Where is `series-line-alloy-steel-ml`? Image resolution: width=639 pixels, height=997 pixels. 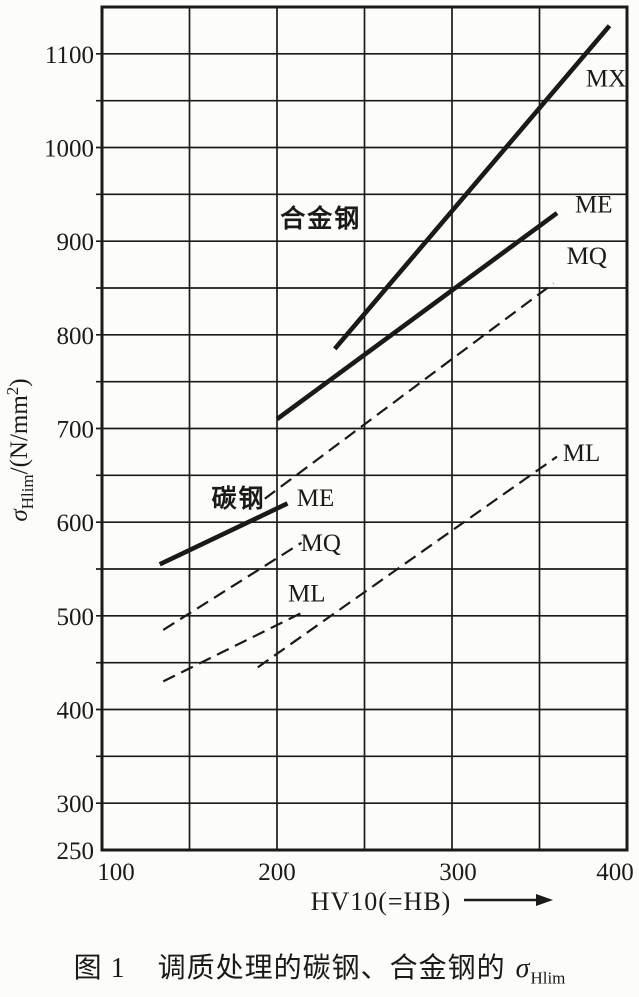 series-line-alloy-steel-ml is located at coordinates (407, 562).